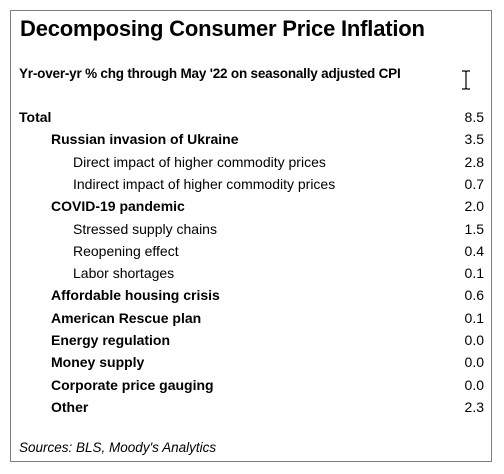  What do you see at coordinates (252, 295) in the screenshot?
I see `table-row: Affordable housing crisis 0.6` at bounding box center [252, 295].